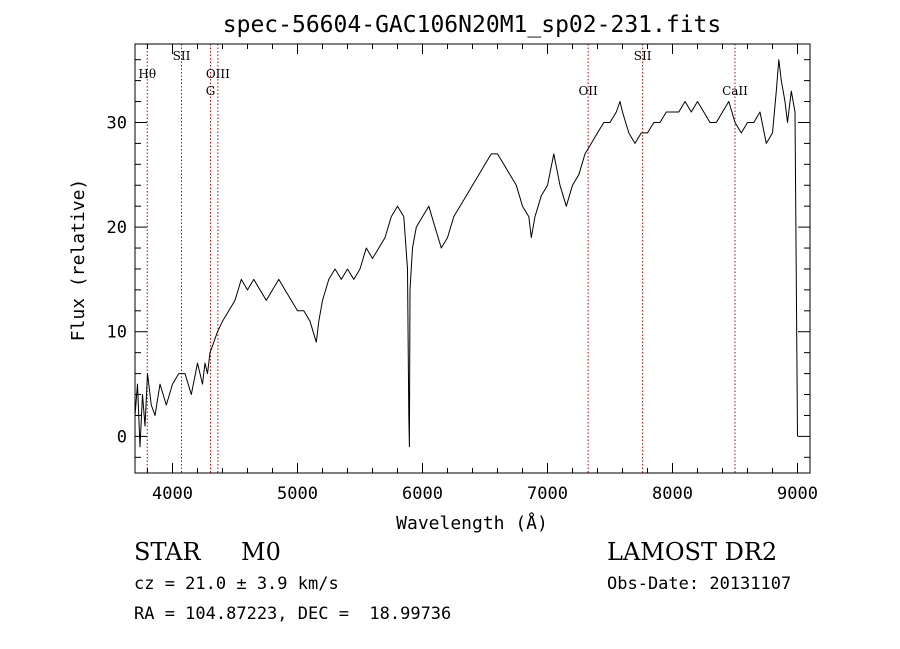  Describe the element at coordinates (547, 494) in the screenshot. I see `x-tick-label: 7000` at that location.